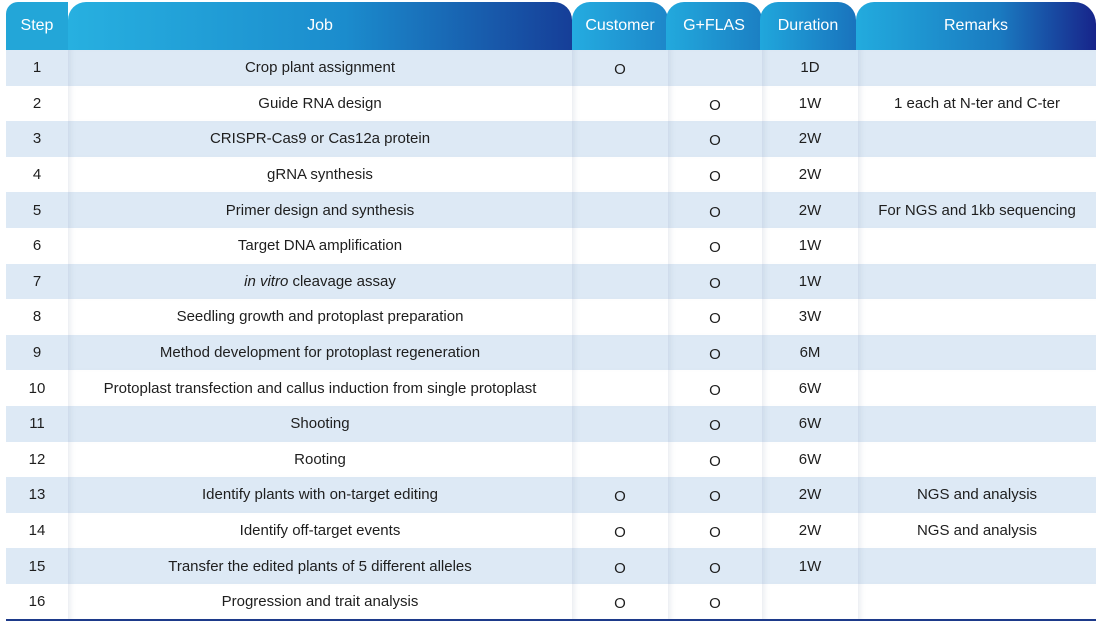 The width and height of the screenshot is (1100, 624). Describe the element at coordinates (551, 139) in the screenshot. I see `table-row: 3 CRISPR-Cas9 or Cas12a protein O 2W` at that location.